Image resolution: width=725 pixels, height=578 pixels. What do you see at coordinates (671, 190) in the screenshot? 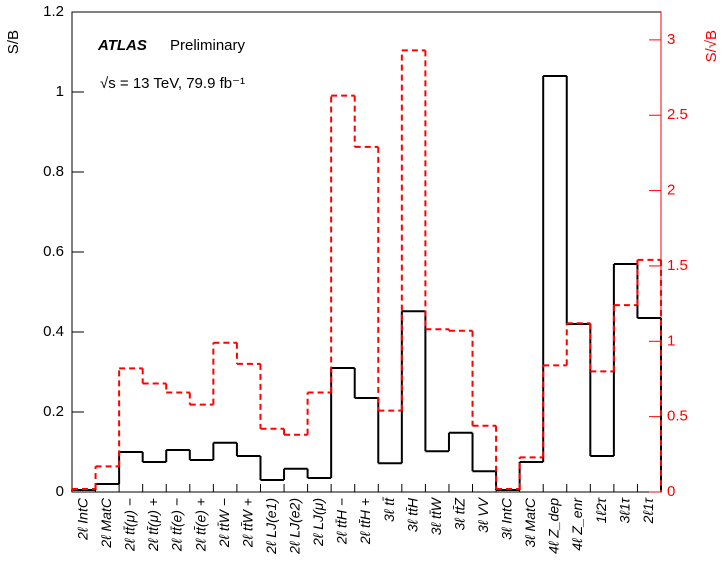
I see `y2-tick-label: 2` at bounding box center [671, 190].